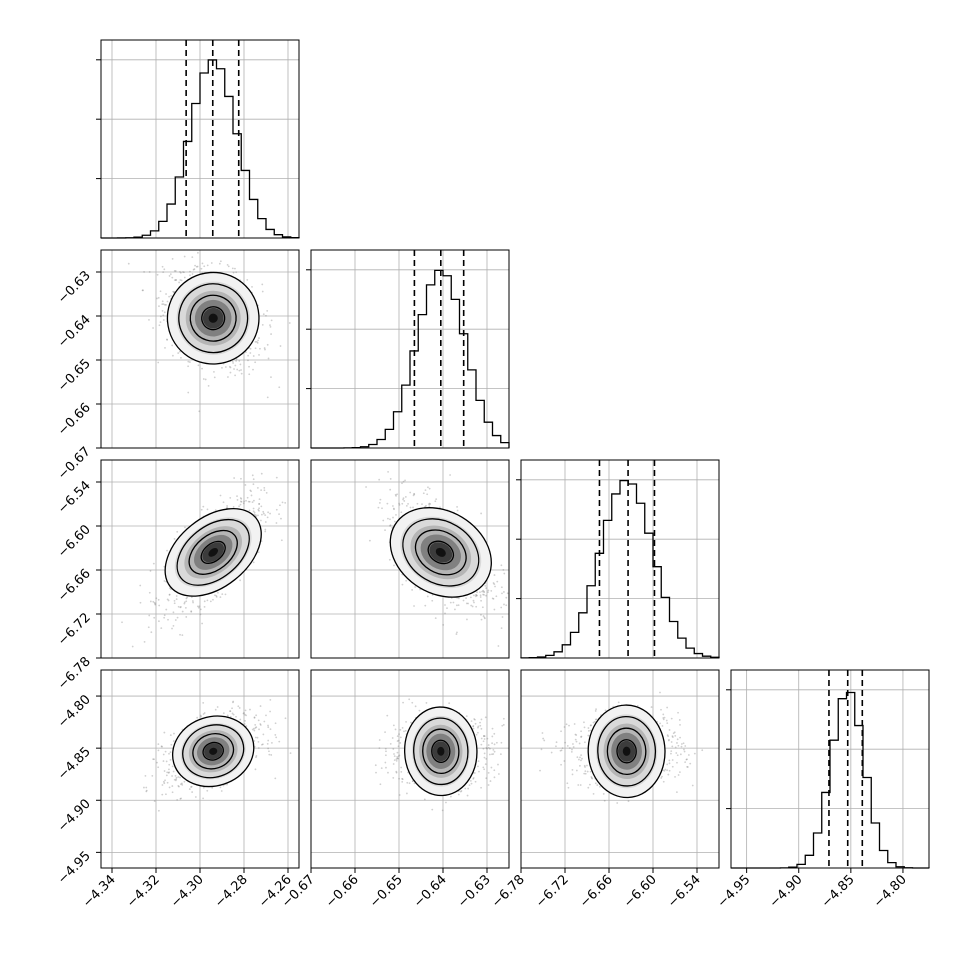  I want to click on xtick-label-0-3: −4.28, so click(231, 891).